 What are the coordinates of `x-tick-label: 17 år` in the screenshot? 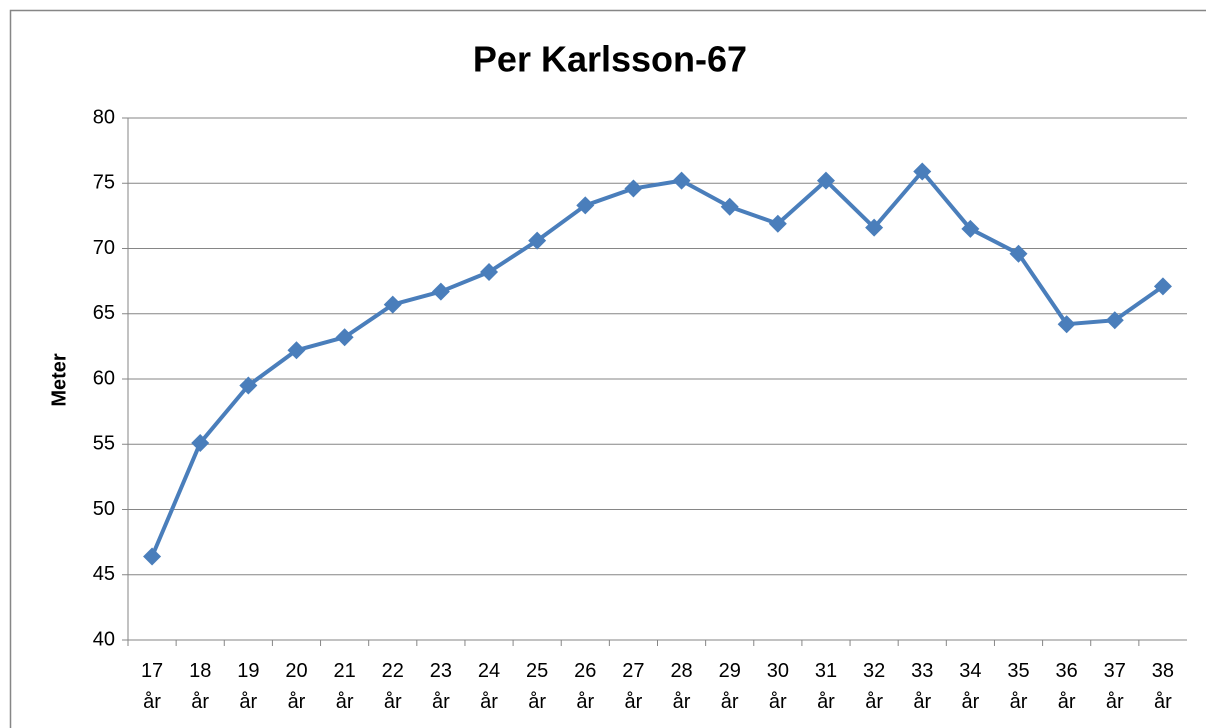 It's located at (152, 686).